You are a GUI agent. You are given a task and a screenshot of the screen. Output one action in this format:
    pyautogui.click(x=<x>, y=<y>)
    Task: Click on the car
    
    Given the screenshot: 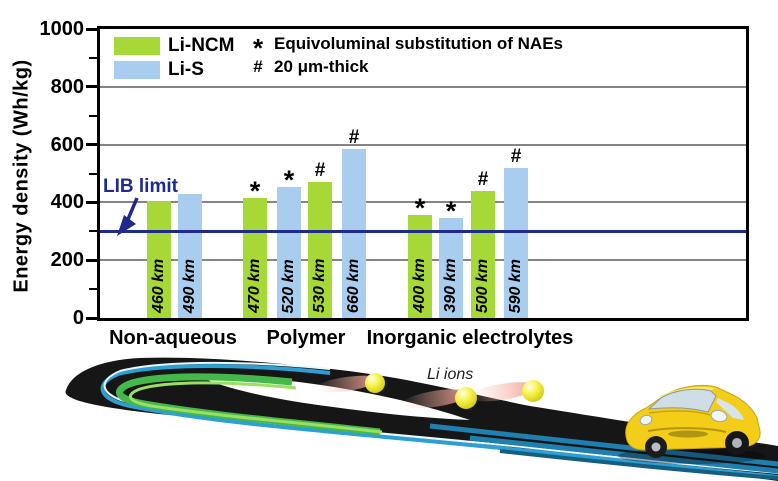 What is the action you would take?
    pyautogui.click(x=692, y=424)
    